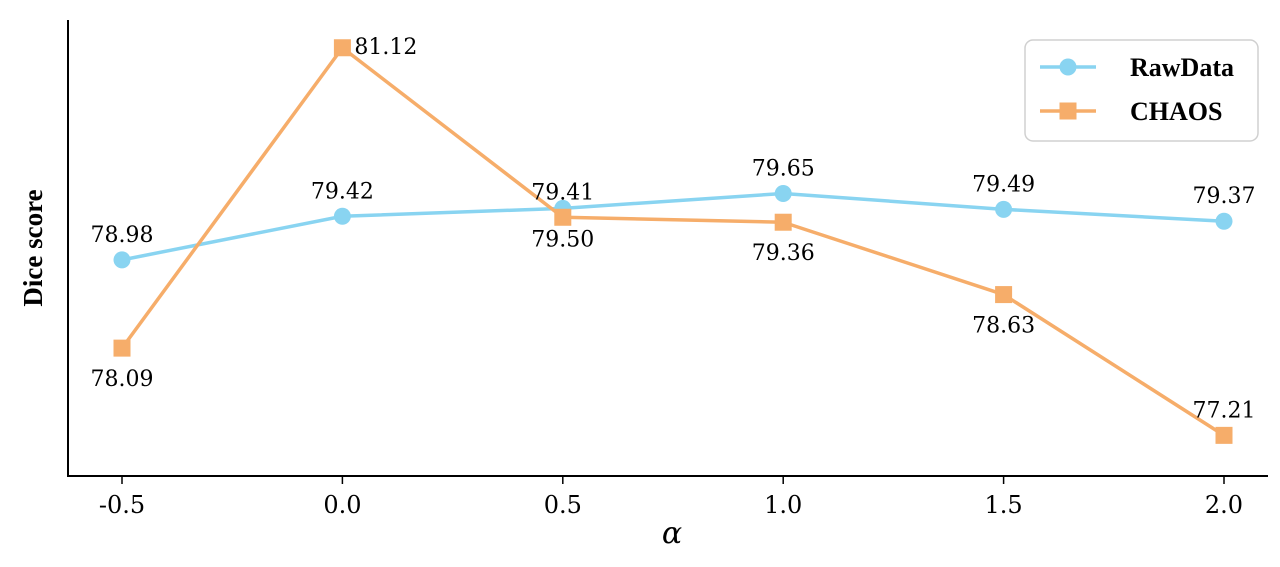 The image size is (1280, 567). Describe the element at coordinates (783, 168) in the screenshot. I see `data-label: 79.65` at that location.